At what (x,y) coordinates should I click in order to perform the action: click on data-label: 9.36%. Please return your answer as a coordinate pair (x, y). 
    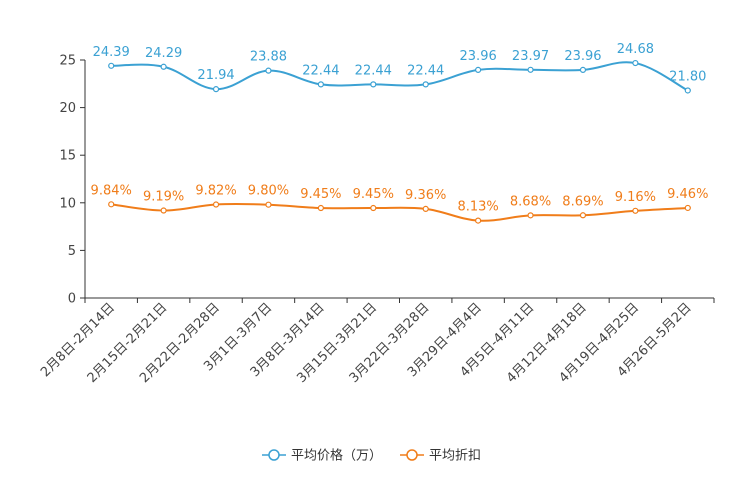
    Looking at the image, I should click on (425, 195).